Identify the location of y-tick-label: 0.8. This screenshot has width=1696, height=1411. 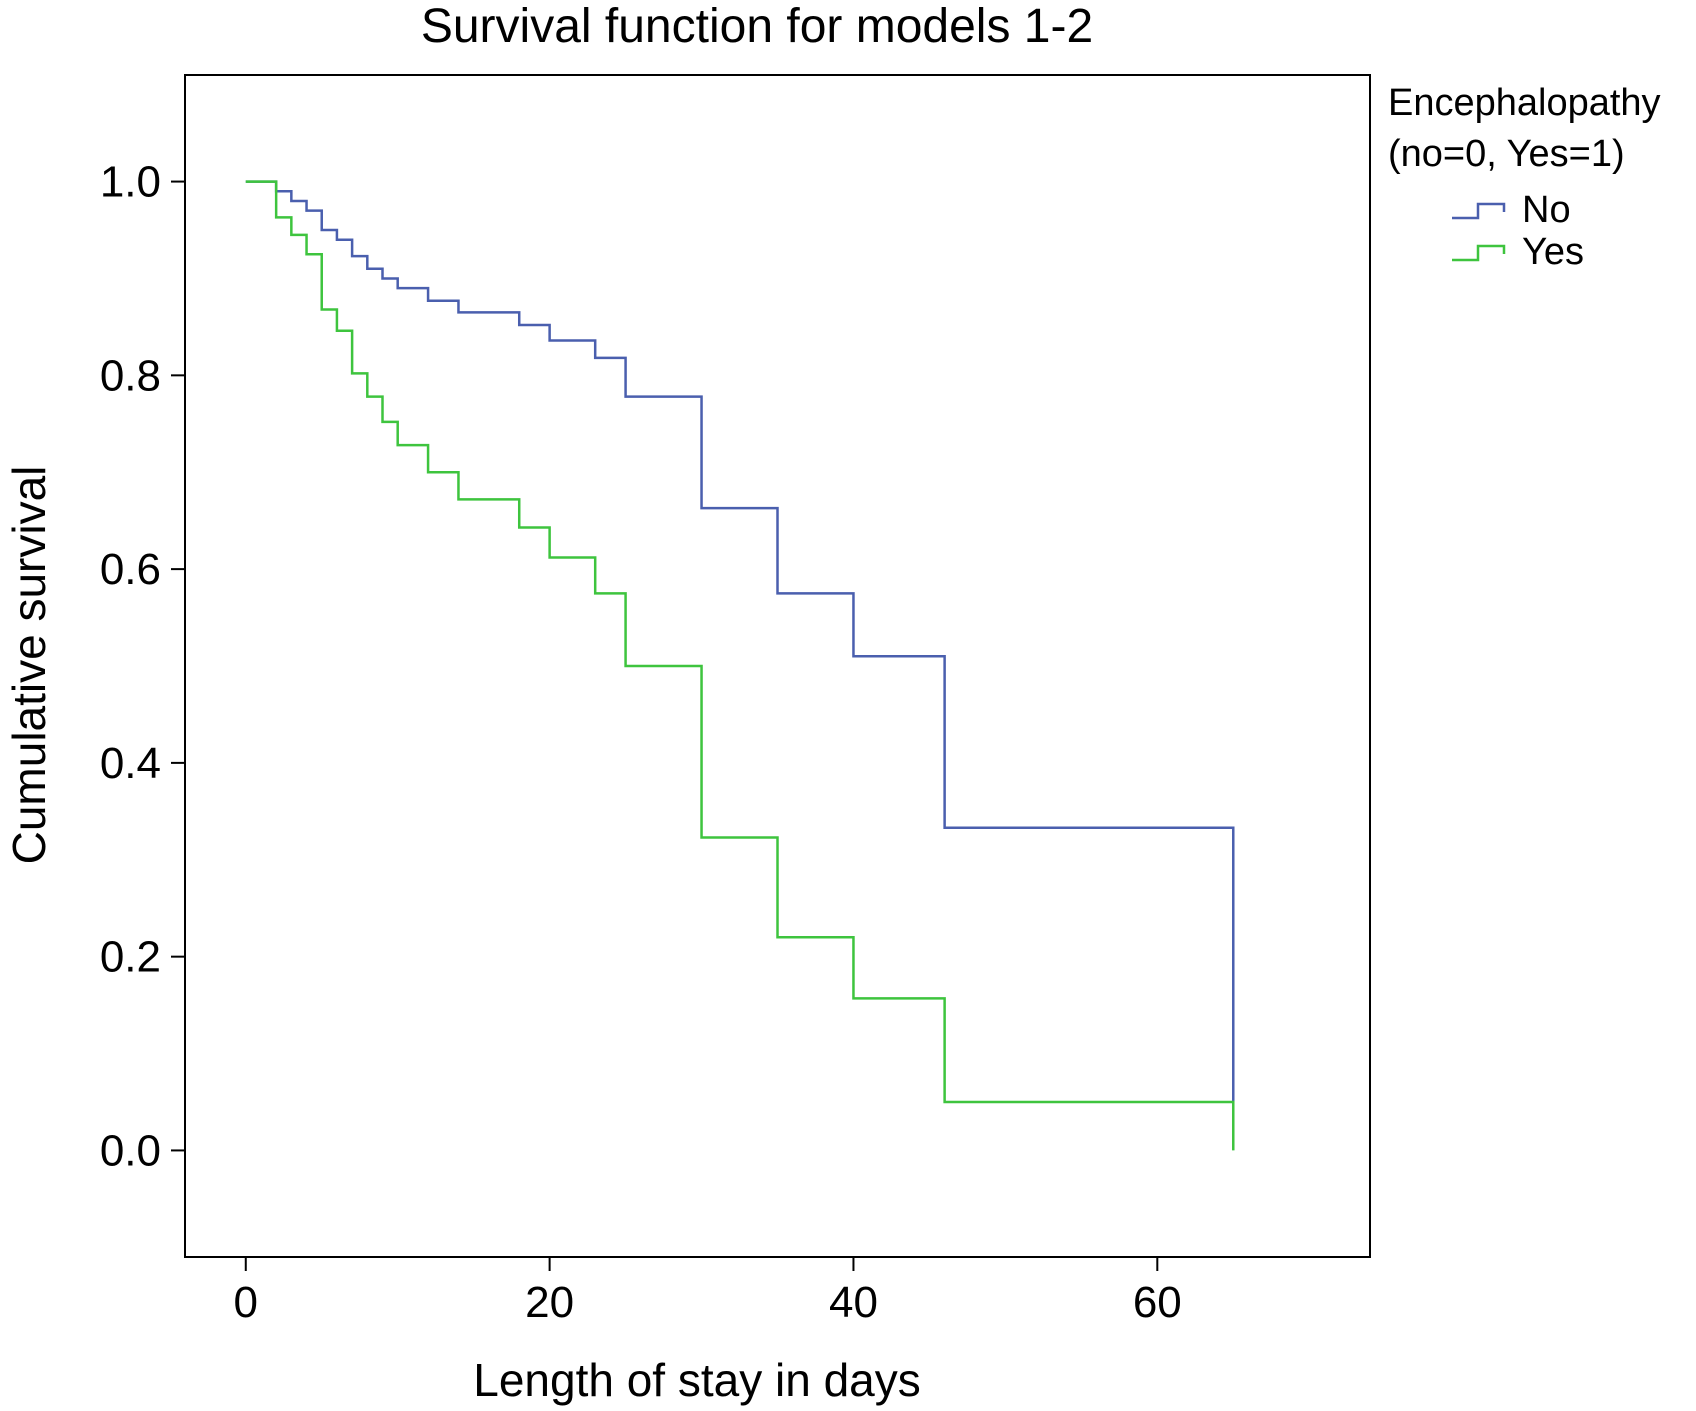
(130, 375).